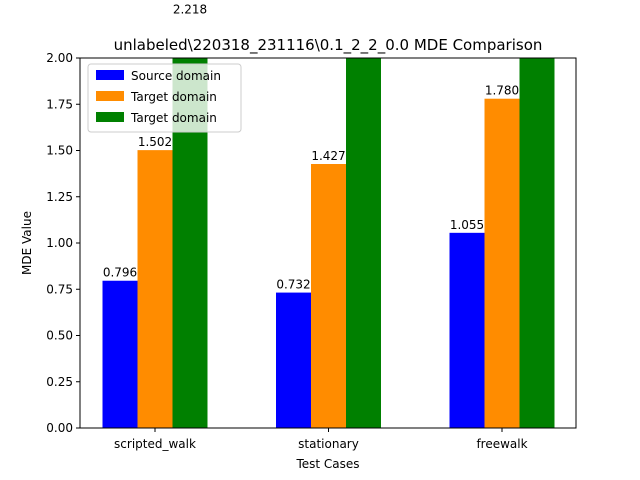 The image size is (640, 480). I want to click on legend: Source domain Target domain Target domain, so click(164, 98).